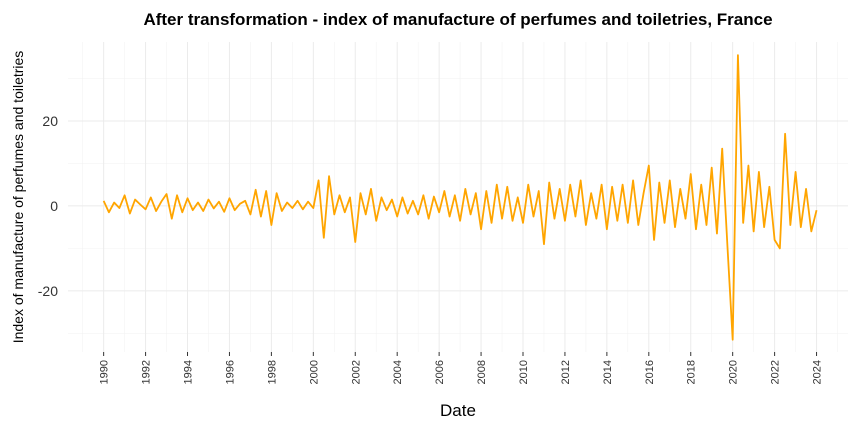 The height and width of the screenshot is (438, 862). Describe the element at coordinates (272, 372) in the screenshot. I see `x-tick-label: 1998` at that location.